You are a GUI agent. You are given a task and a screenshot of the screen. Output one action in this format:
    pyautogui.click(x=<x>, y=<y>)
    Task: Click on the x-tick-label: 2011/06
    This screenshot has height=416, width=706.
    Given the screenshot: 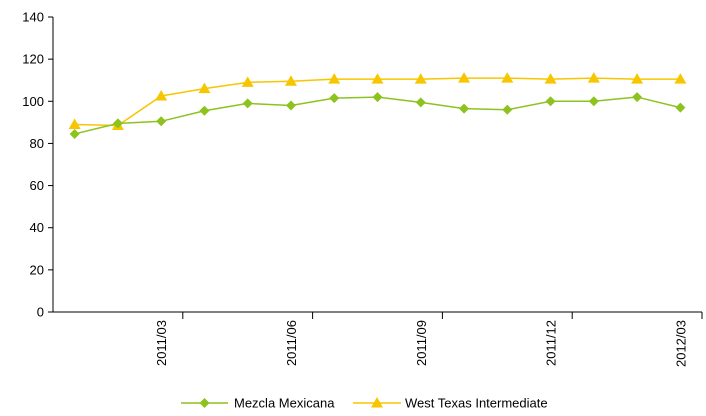 What is the action you would take?
    pyautogui.click(x=291, y=343)
    